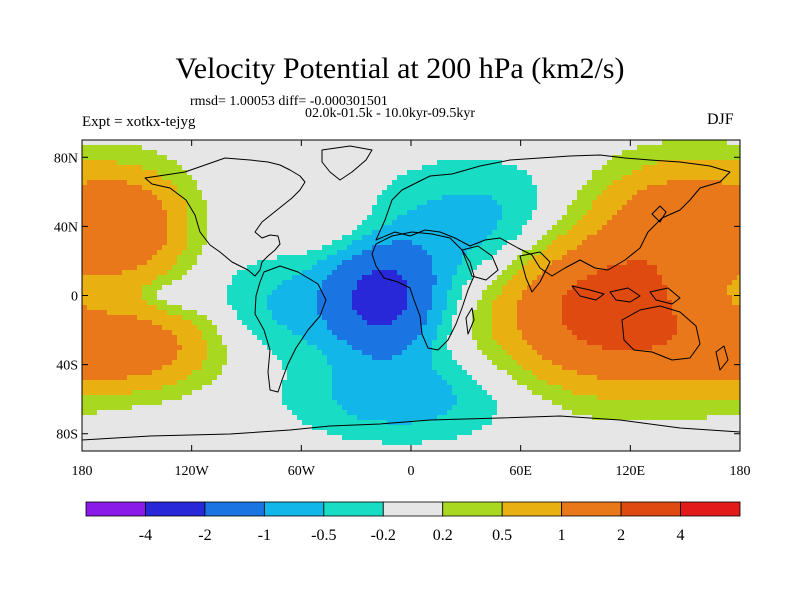 The image size is (800, 600). I want to click on y-tick-label: 80N, so click(66, 158).